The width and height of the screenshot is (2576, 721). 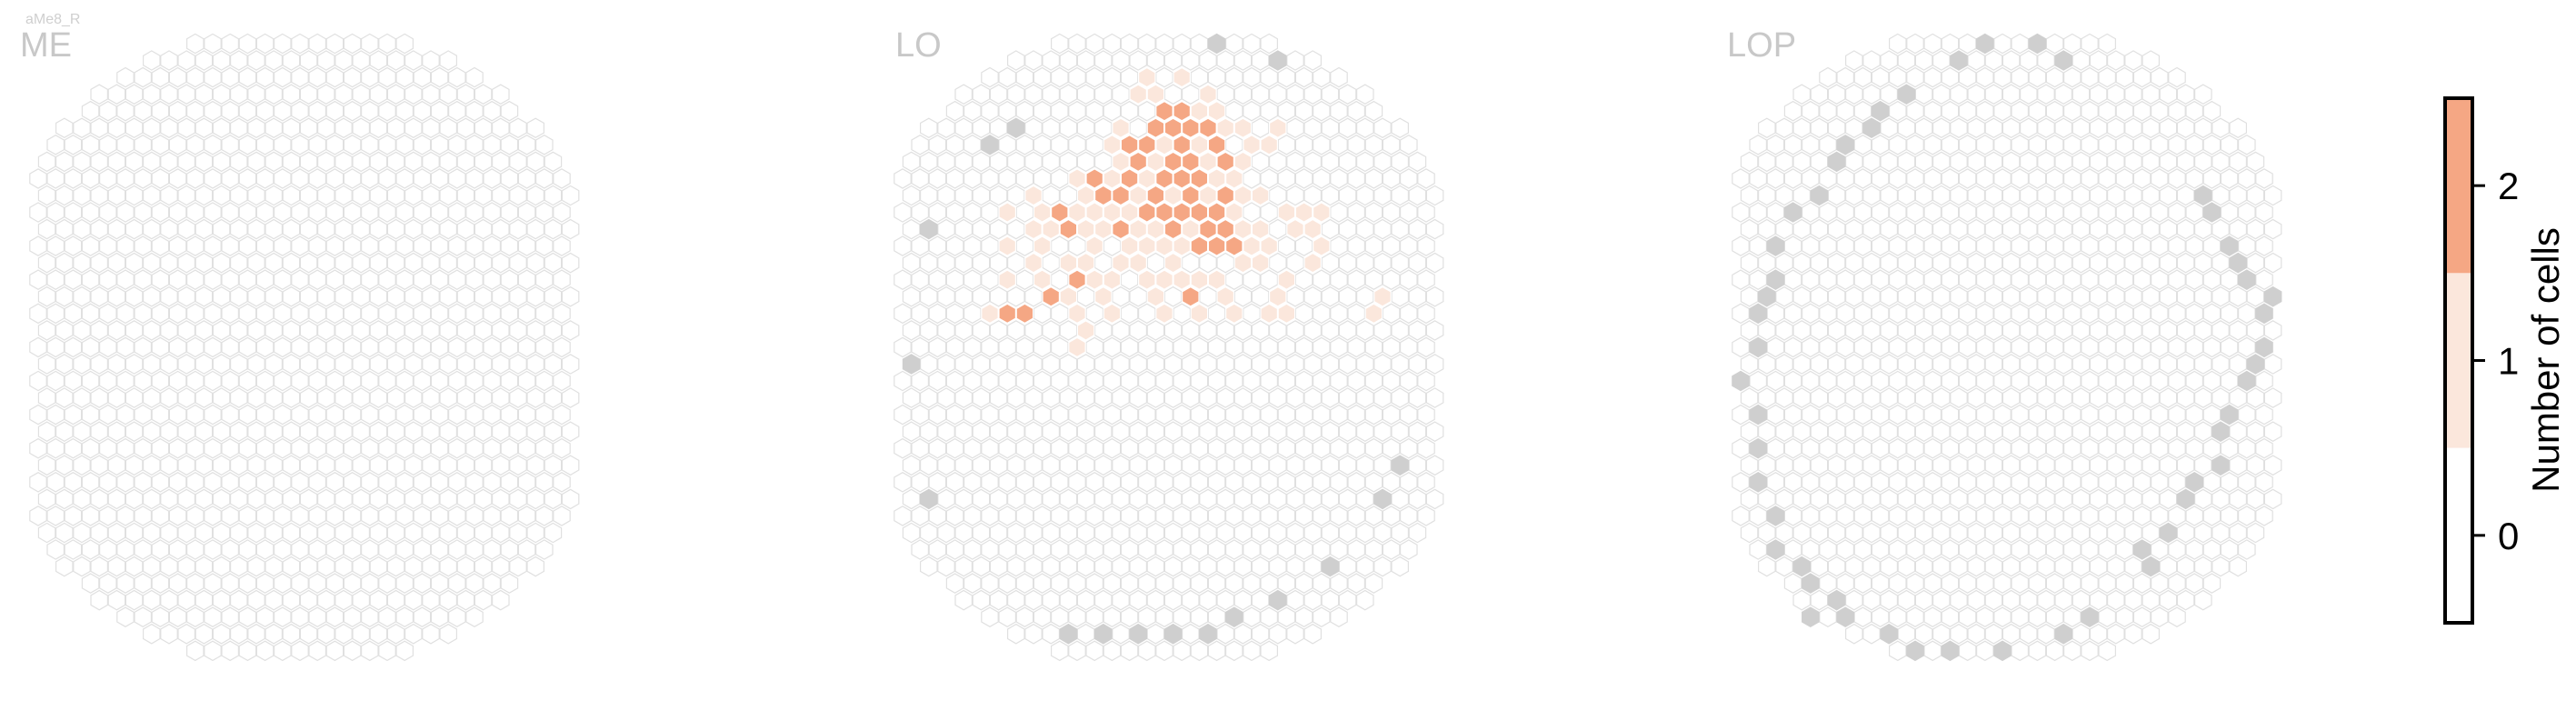 What do you see at coordinates (1766, 296) in the screenshot?
I see `hex-cell-edge` at bounding box center [1766, 296].